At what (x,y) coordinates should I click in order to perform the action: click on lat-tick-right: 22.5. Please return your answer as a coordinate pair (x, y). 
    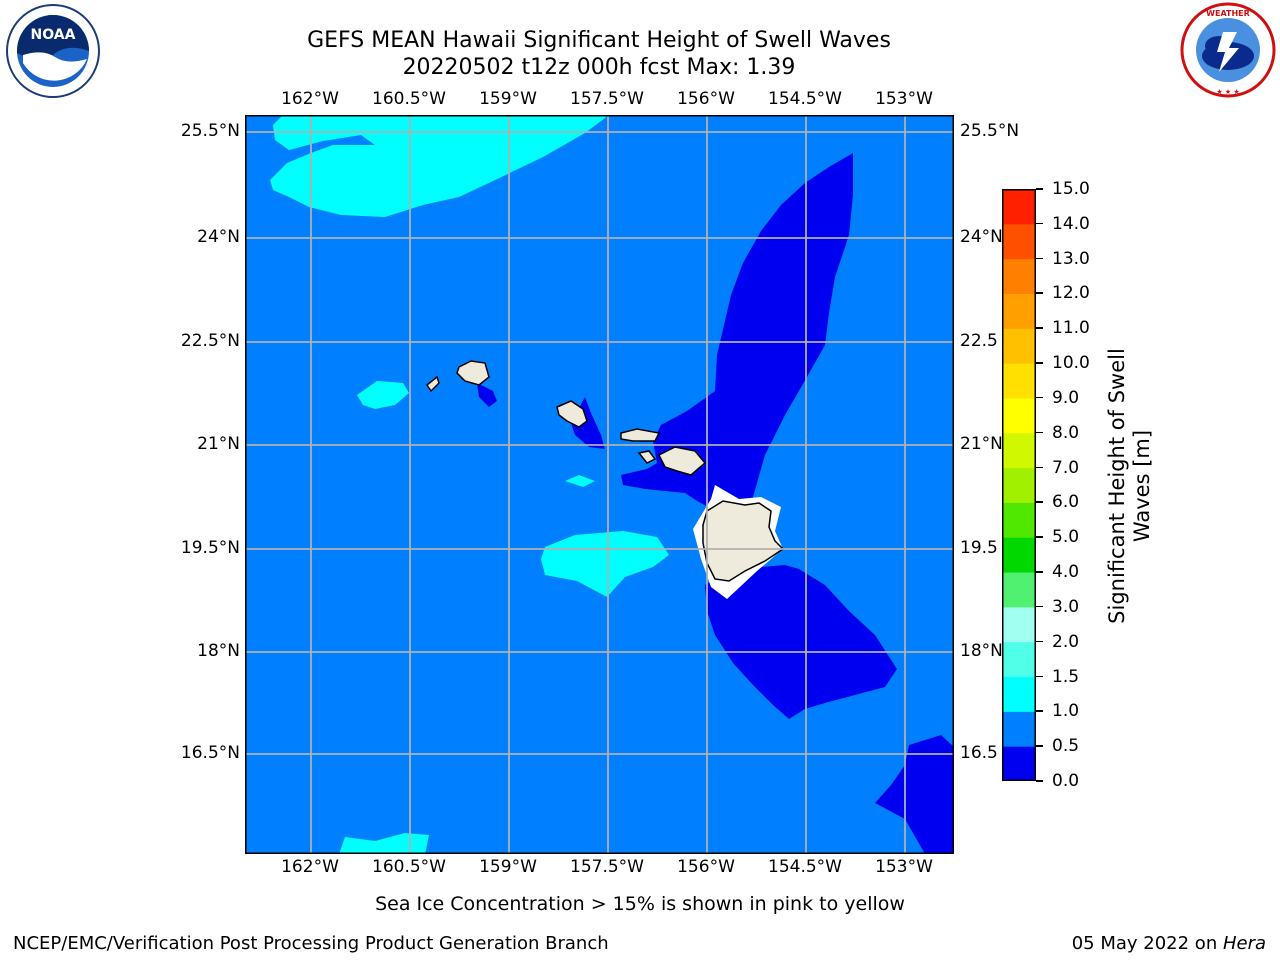
    Looking at the image, I should click on (979, 341).